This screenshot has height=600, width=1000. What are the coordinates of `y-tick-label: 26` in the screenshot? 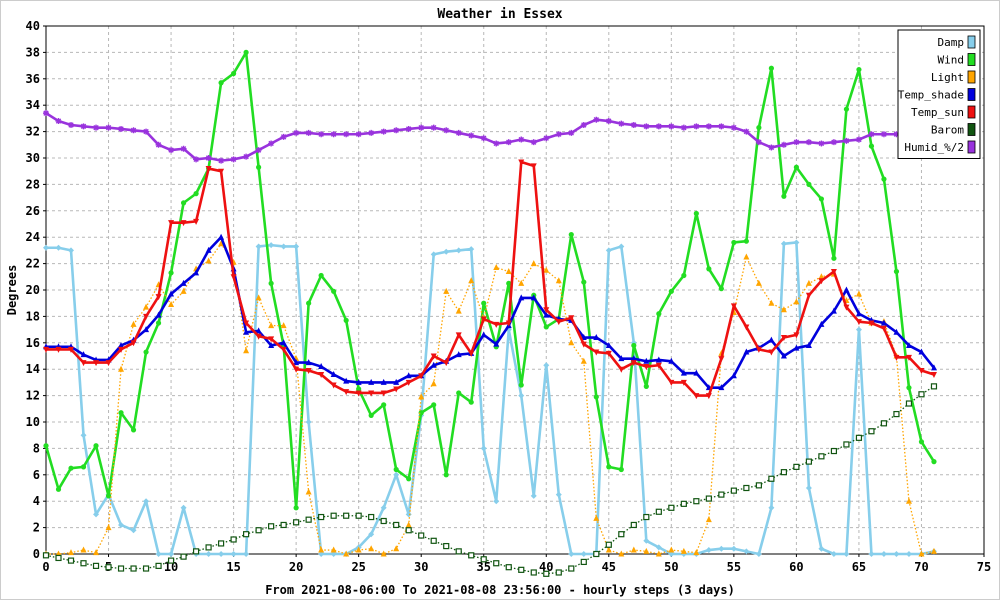 It's located at (33, 211).